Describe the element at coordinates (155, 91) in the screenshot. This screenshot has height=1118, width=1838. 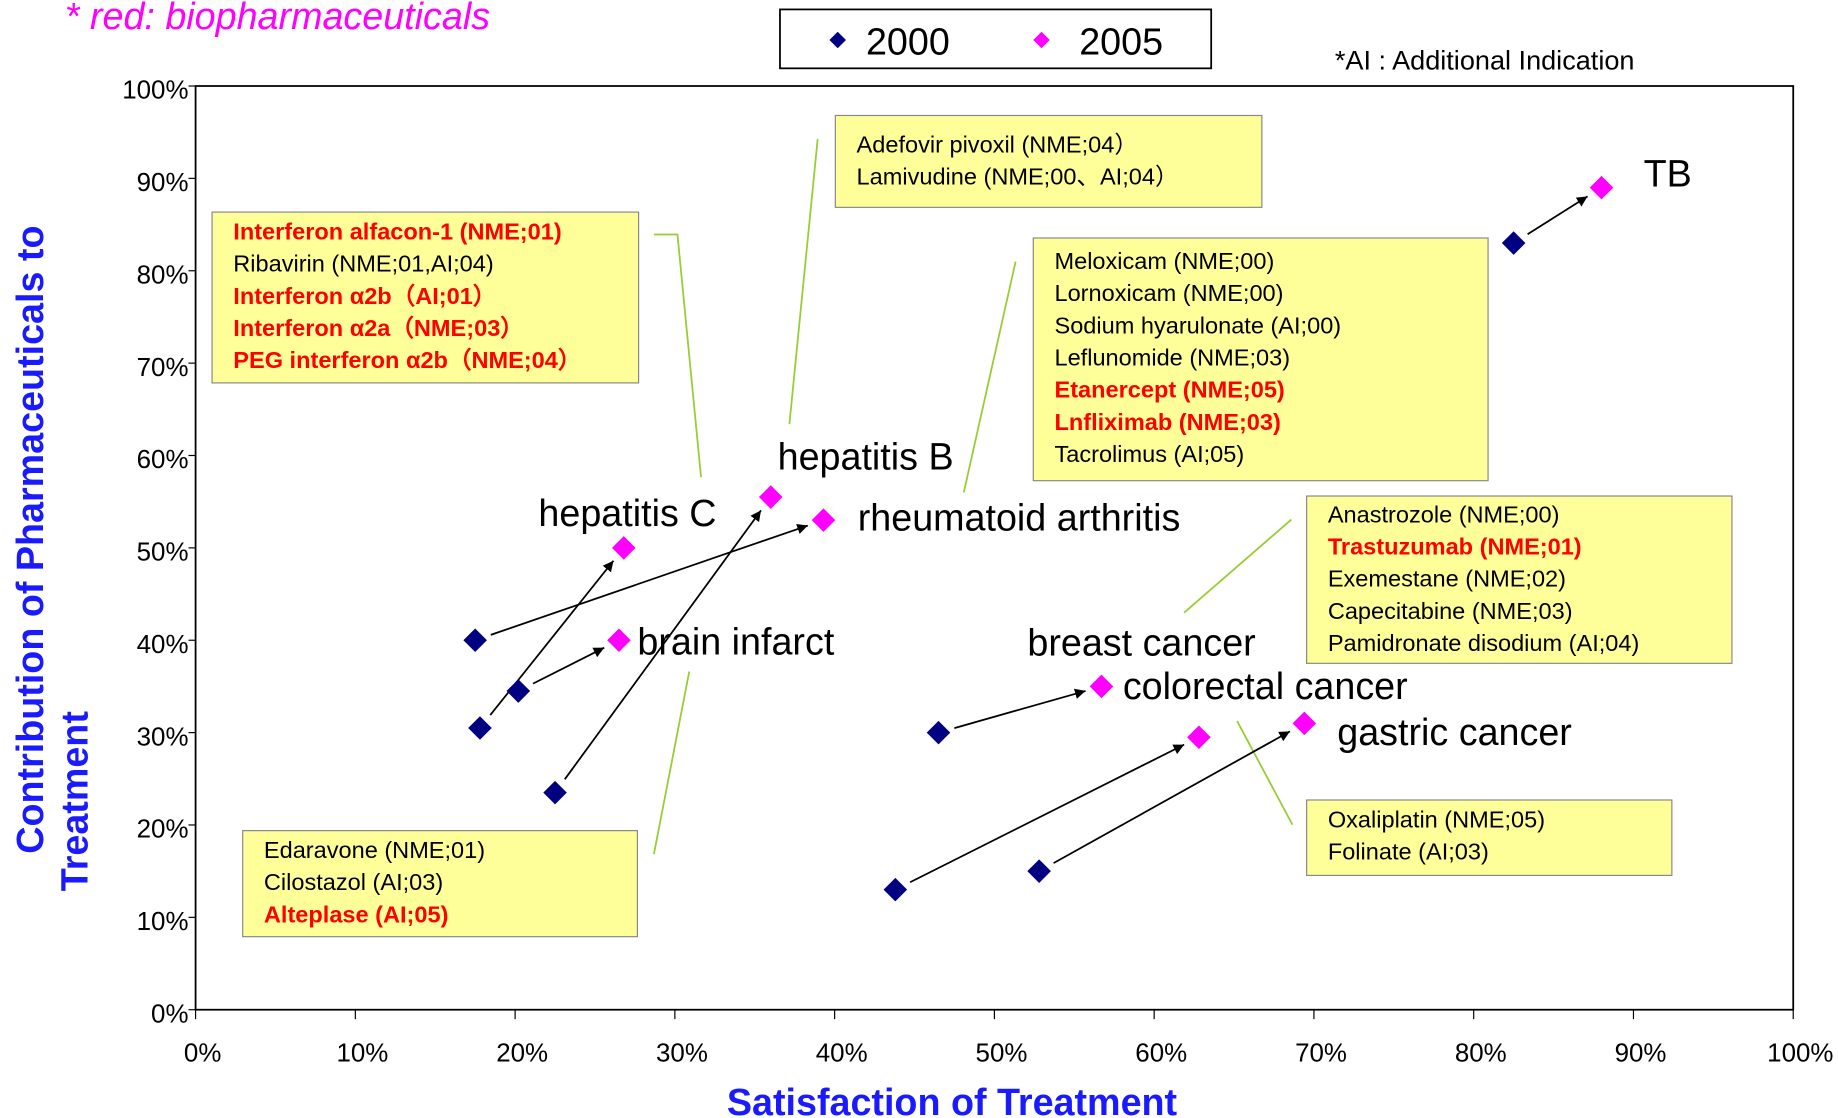
I see `y-tick-label: 100%` at that location.